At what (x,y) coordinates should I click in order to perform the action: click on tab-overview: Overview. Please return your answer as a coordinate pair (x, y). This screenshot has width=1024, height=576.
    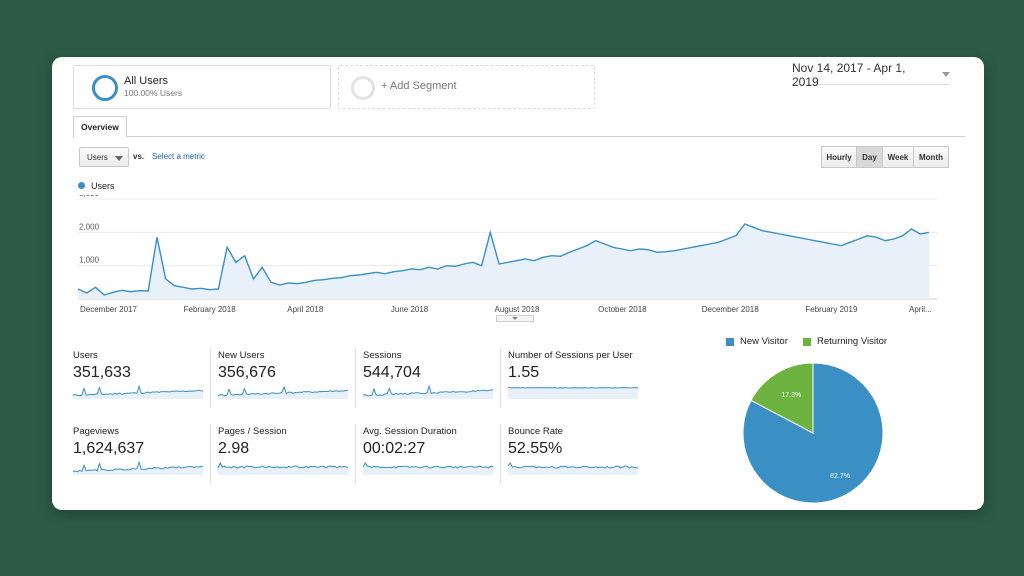
    Looking at the image, I should click on (100, 127).